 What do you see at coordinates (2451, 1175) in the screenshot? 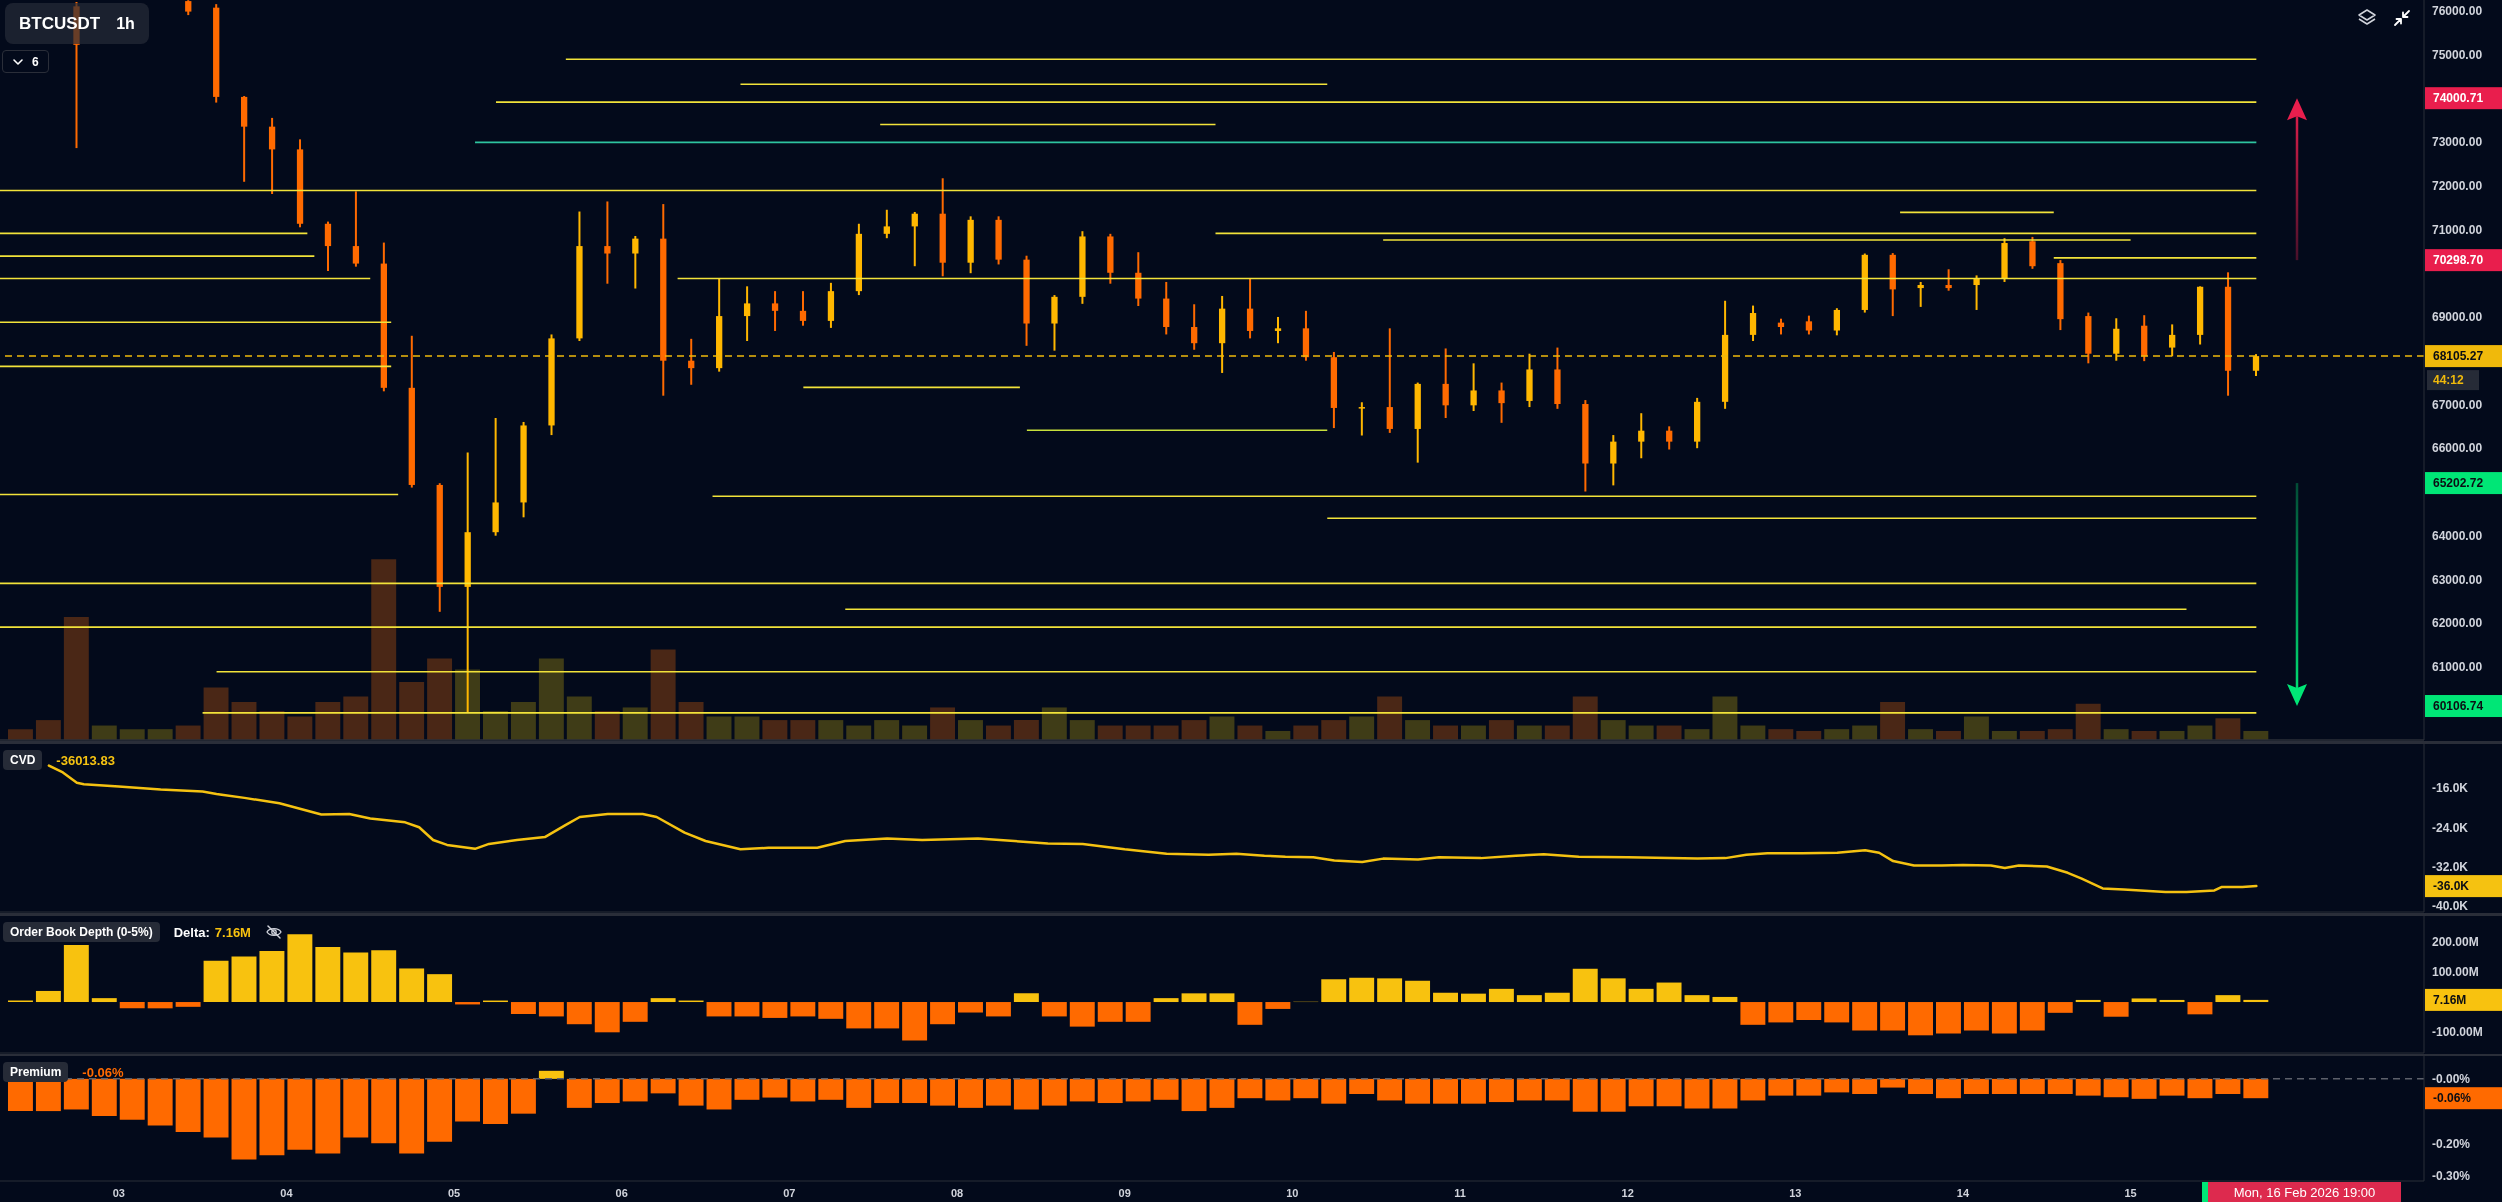
I see `y-tick-label: -0.30%` at bounding box center [2451, 1175].